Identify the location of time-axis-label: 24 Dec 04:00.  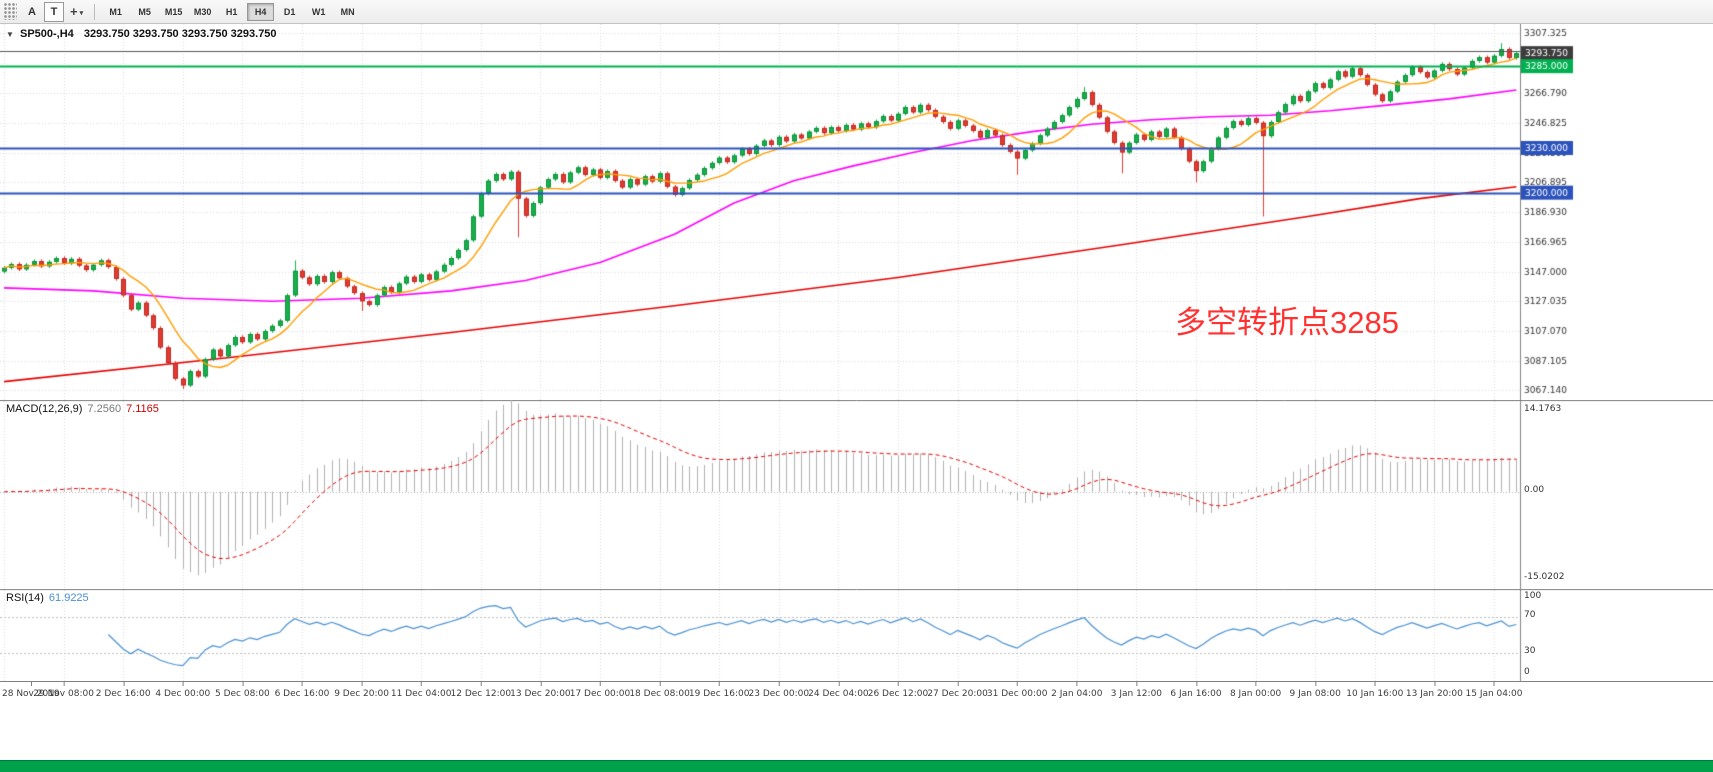
(838, 690).